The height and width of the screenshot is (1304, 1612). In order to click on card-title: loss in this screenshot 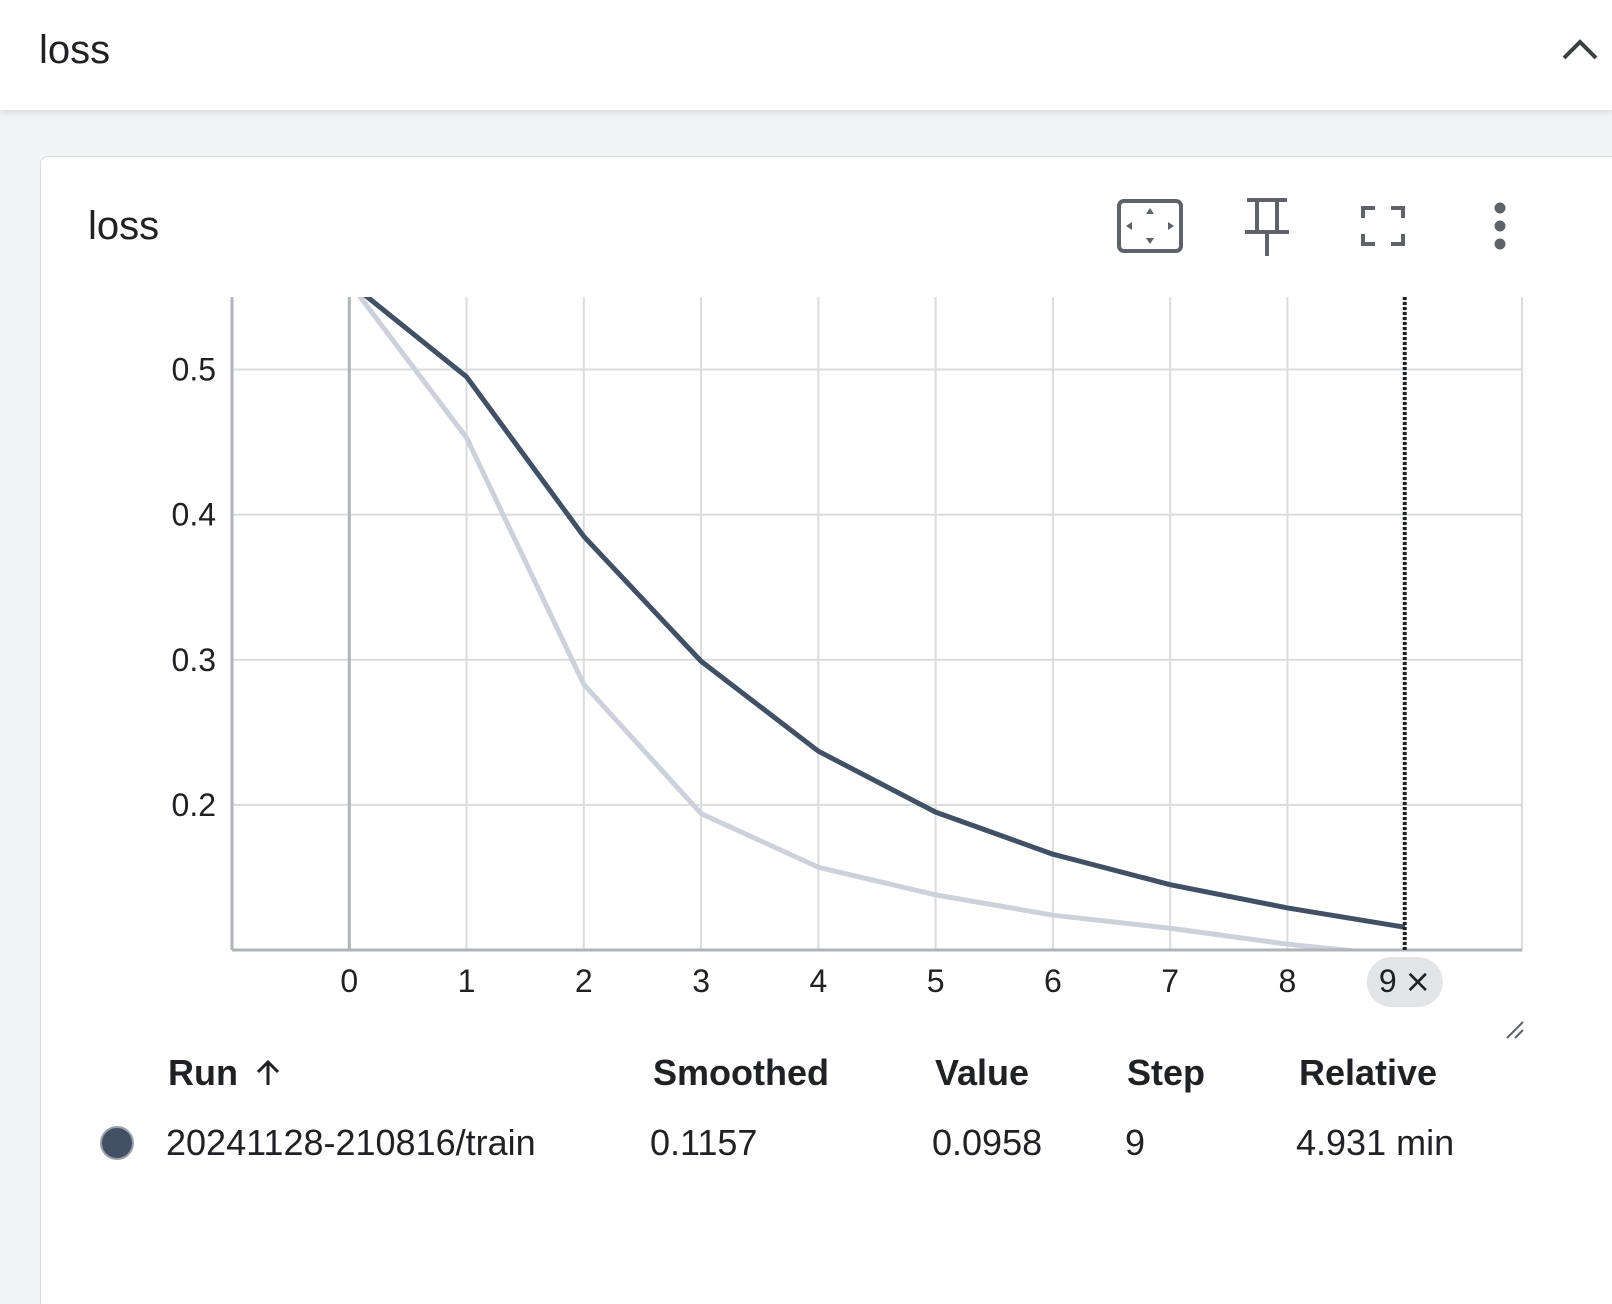, I will do `click(124, 226)`.